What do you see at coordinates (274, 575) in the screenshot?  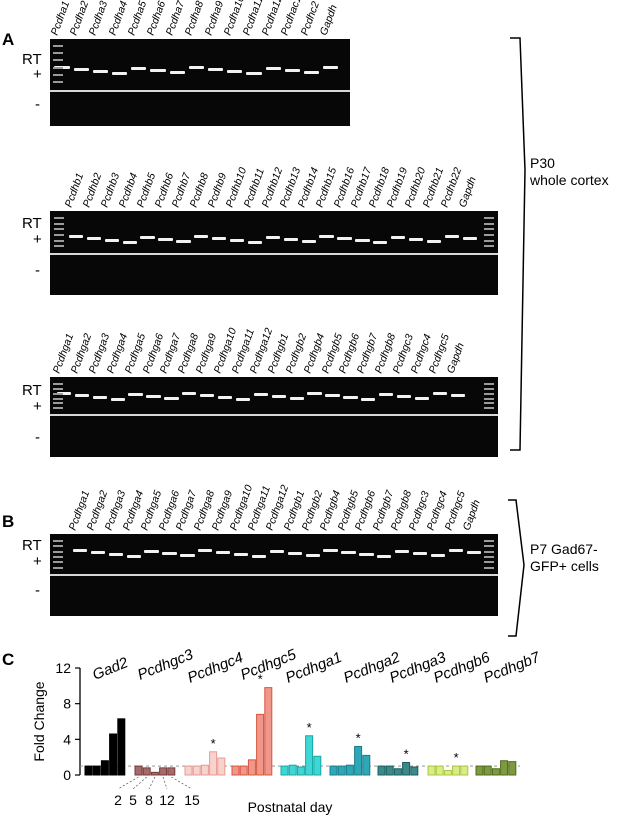 I see `gel-b-separator` at bounding box center [274, 575].